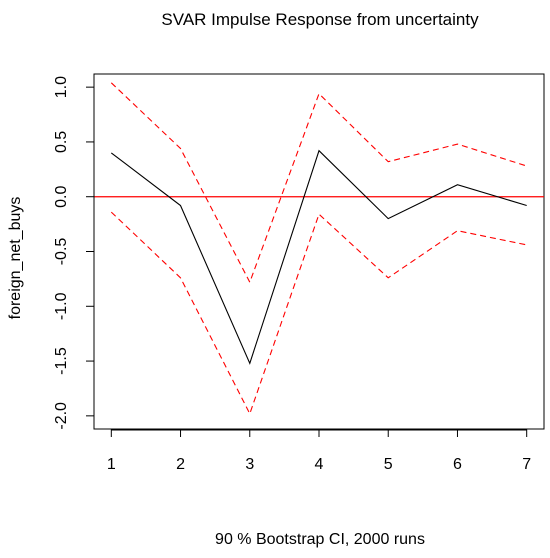 Image resolution: width=550 pixels, height=558 pixels. I want to click on y-tick-label: -1.5, so click(61, 361).